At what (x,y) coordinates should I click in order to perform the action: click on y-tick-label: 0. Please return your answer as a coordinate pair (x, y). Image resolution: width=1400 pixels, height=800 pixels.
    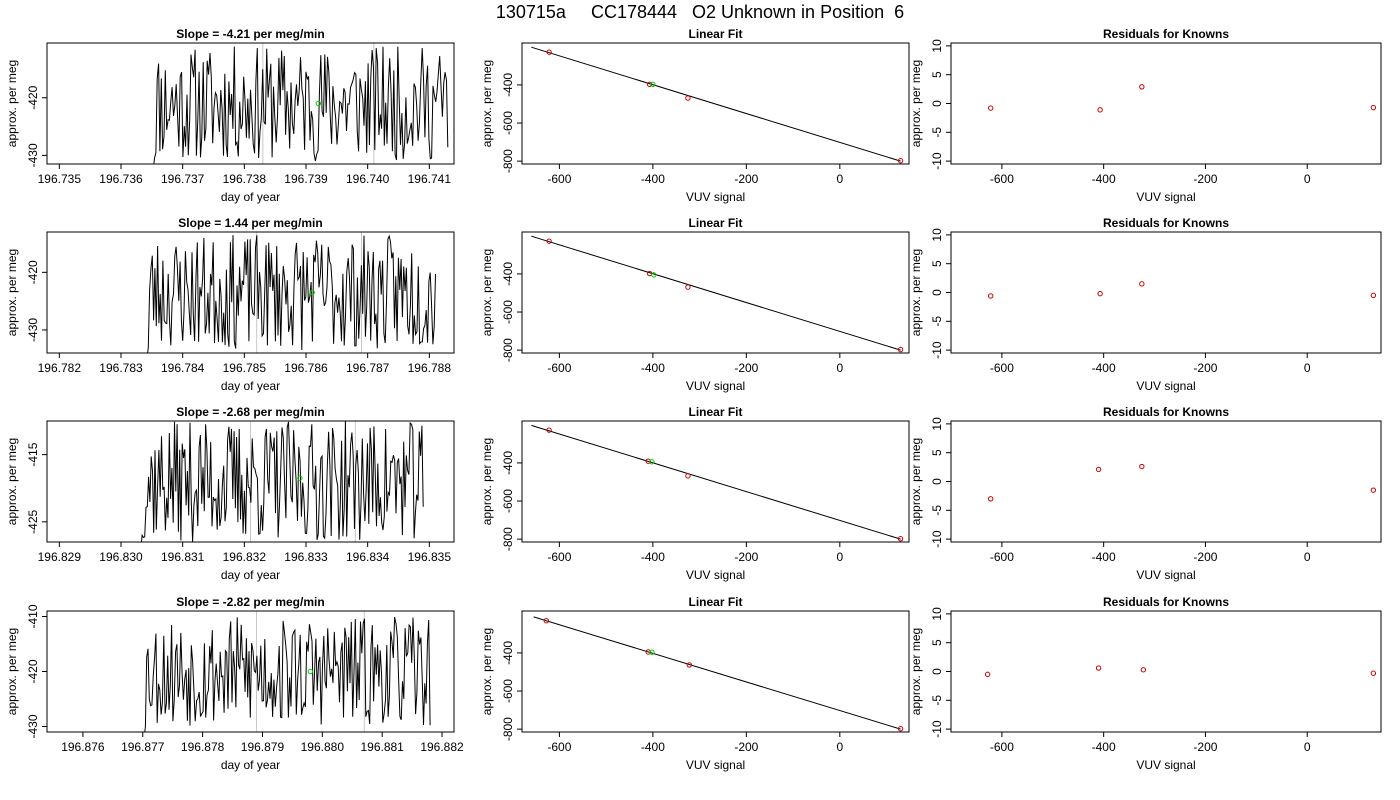
    Looking at the image, I should click on (937, 671).